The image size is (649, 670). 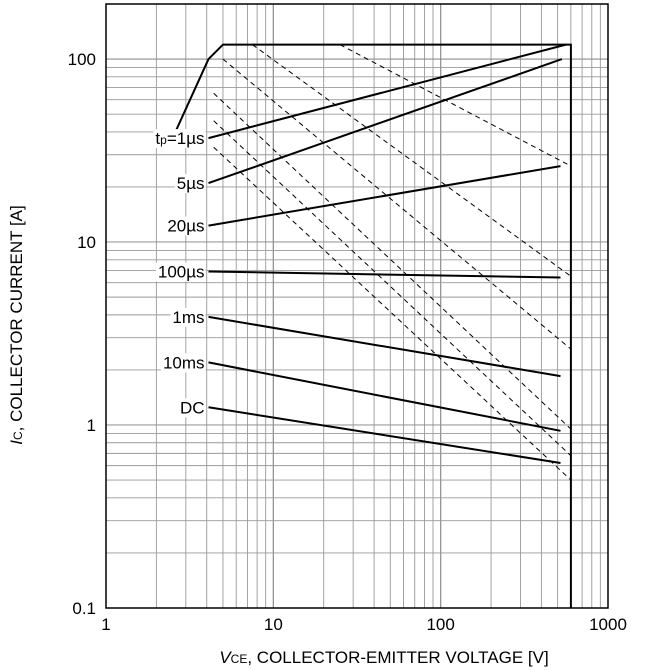 I want to click on y-tick-label: 100, so click(x=82, y=59).